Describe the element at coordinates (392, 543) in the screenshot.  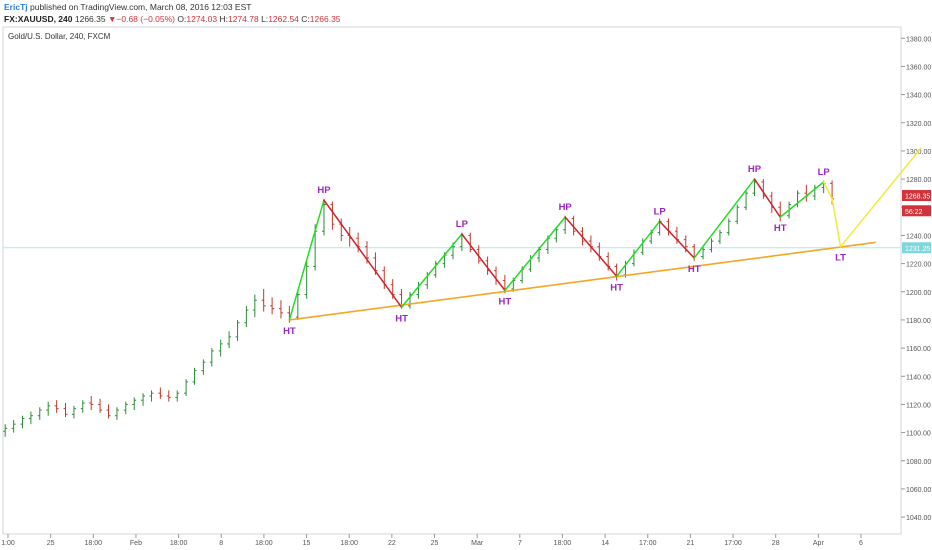
I see `x-tick-label: 22` at that location.